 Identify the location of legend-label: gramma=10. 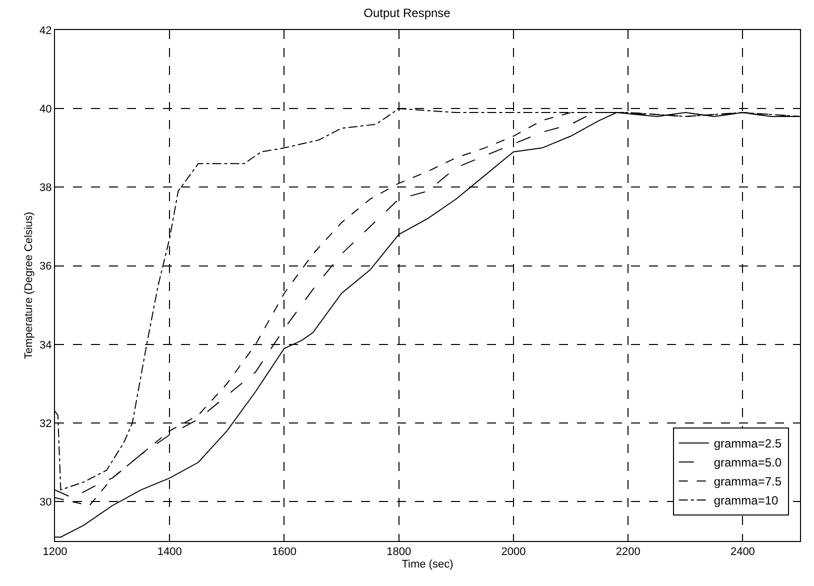
(746, 501).